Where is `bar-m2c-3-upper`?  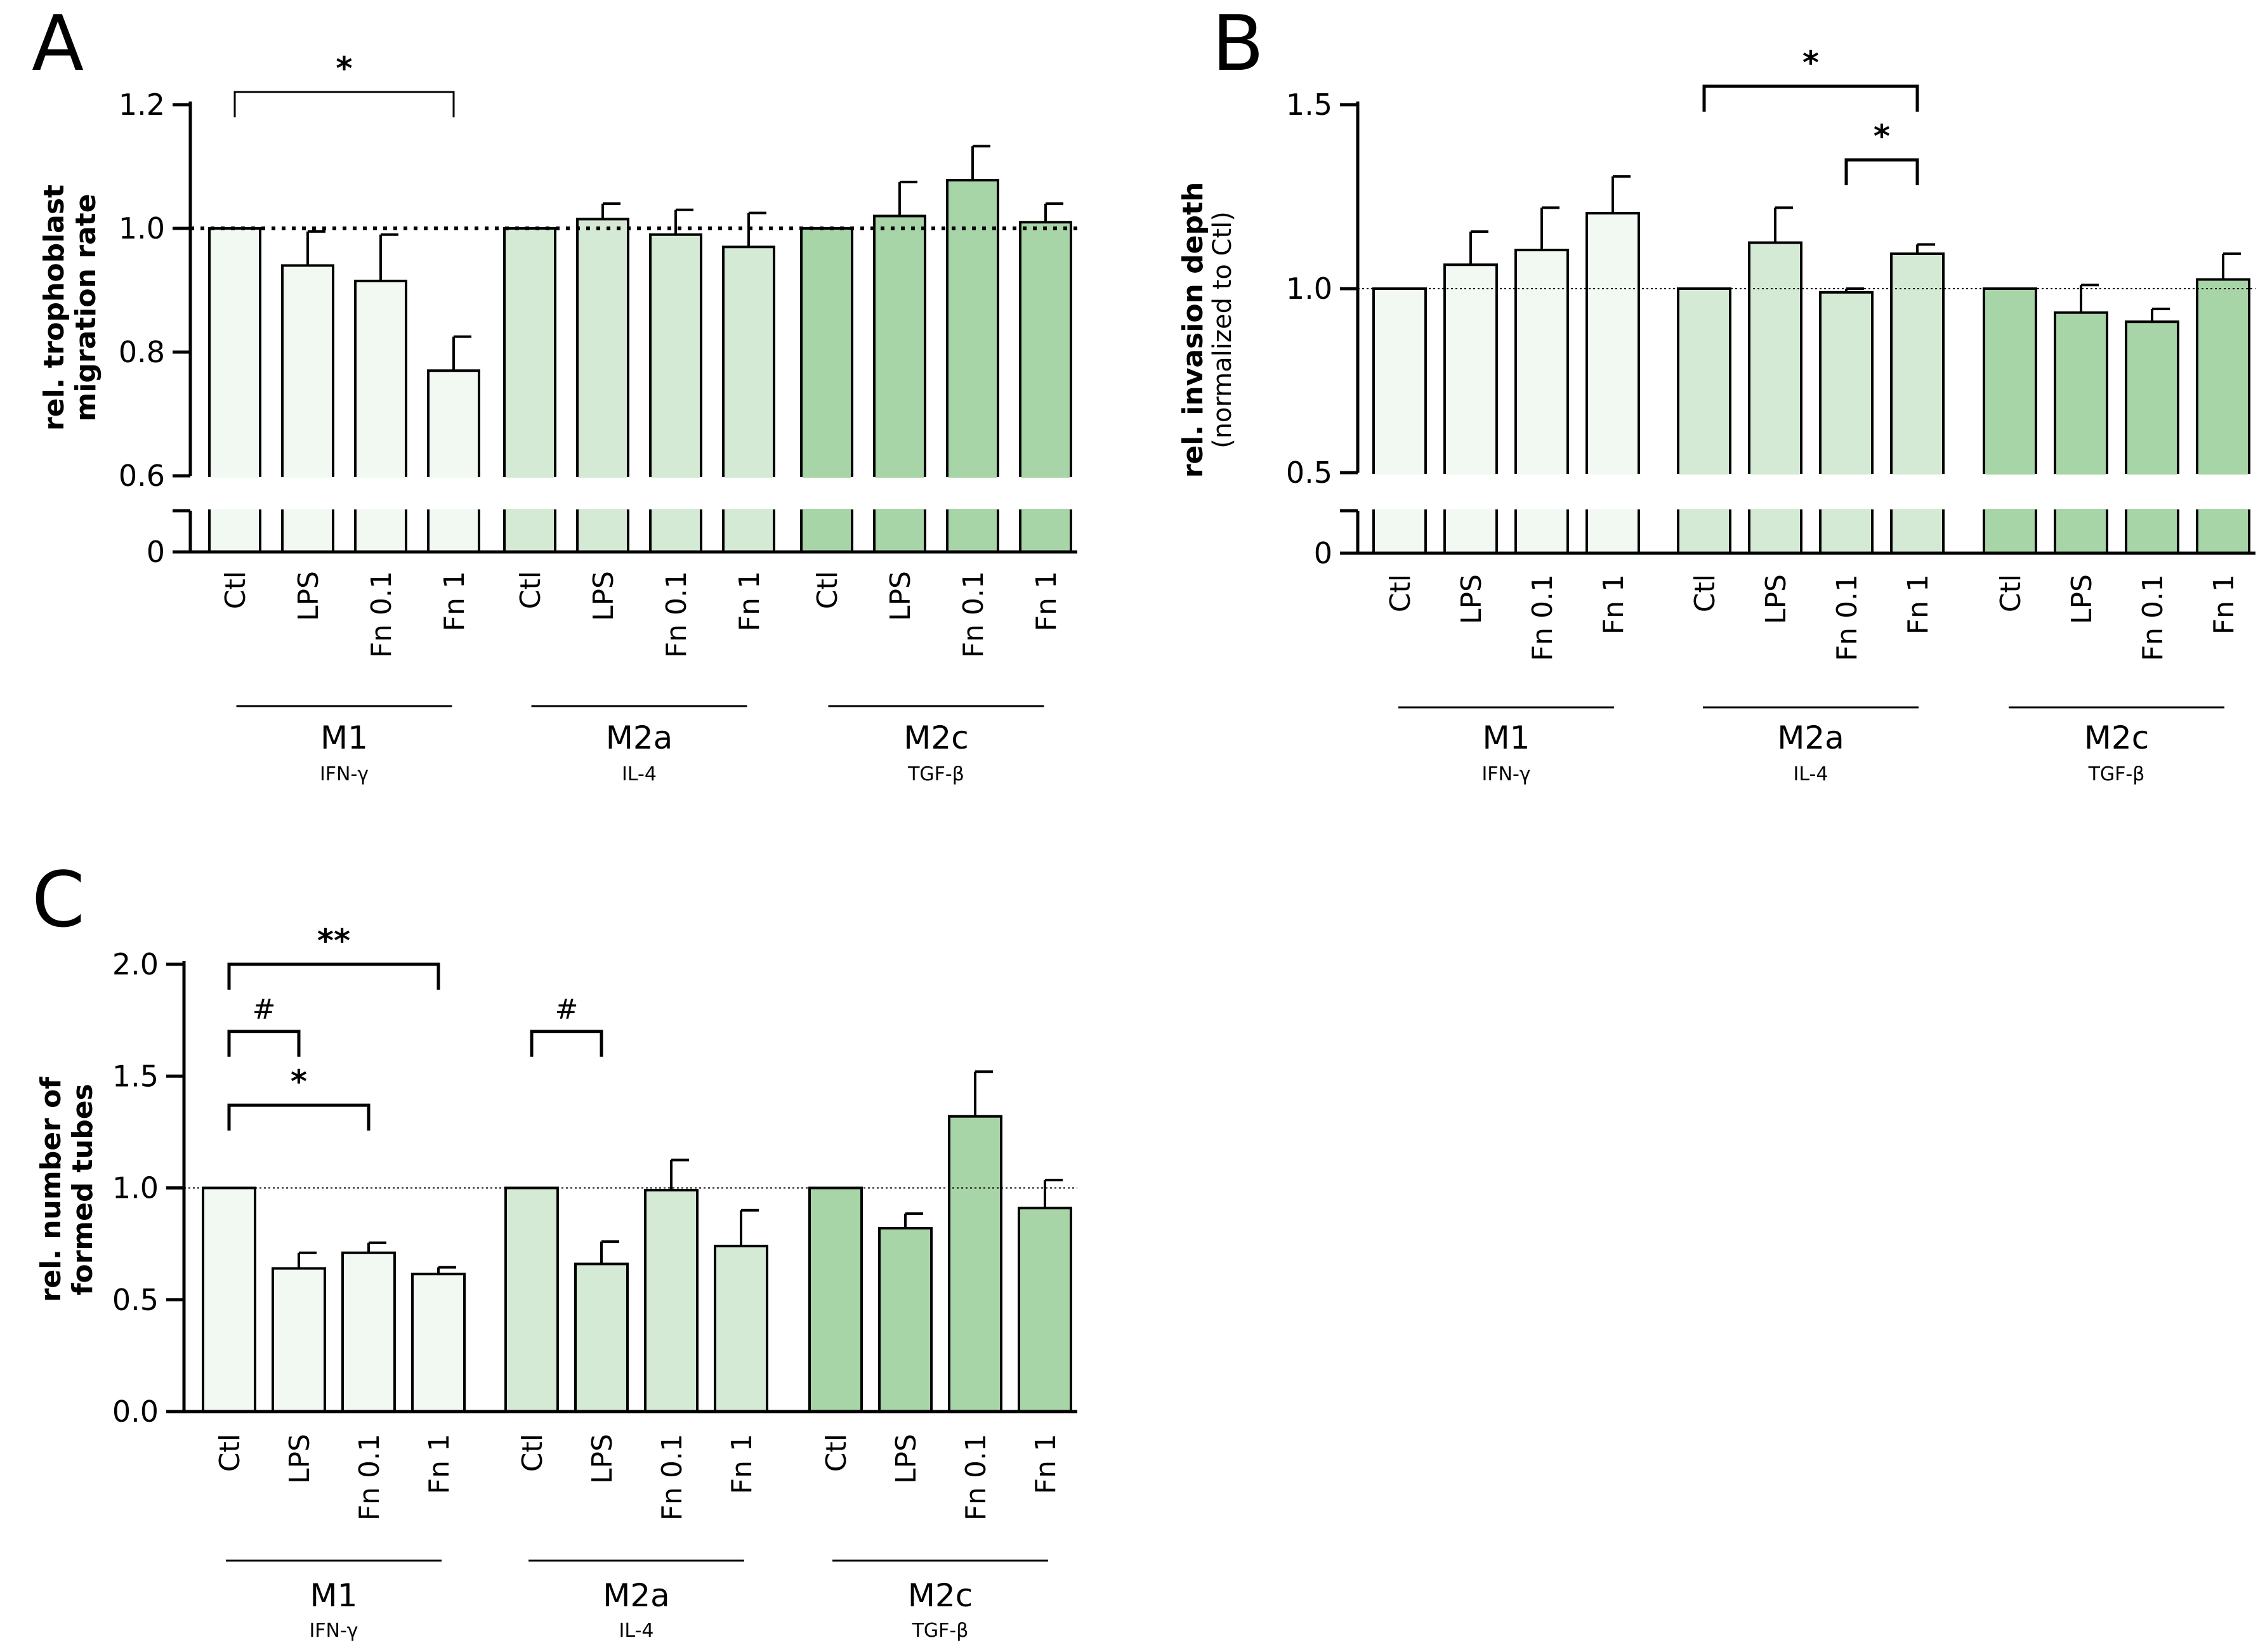
bar-m2c-3-upper is located at coordinates (1045, 349).